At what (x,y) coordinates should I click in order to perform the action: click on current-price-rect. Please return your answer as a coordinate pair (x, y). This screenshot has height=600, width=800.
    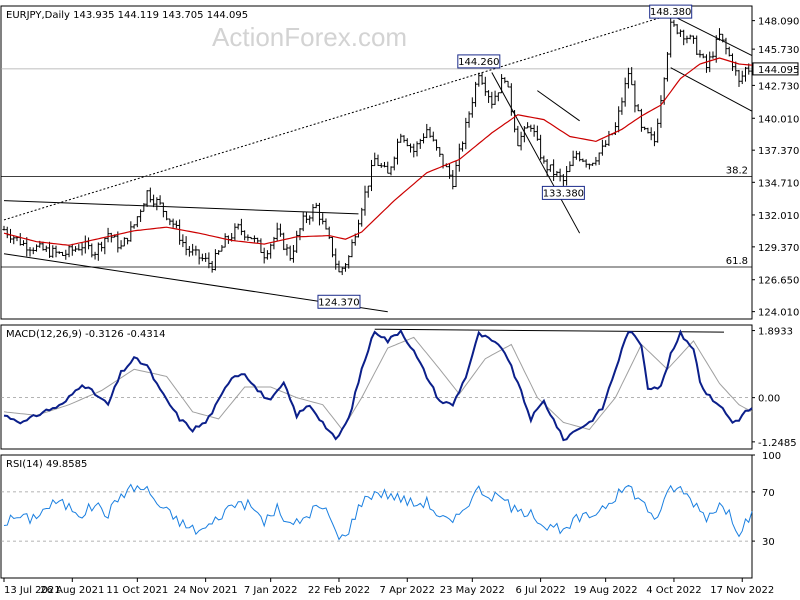
    Looking at the image, I should click on (775, 69).